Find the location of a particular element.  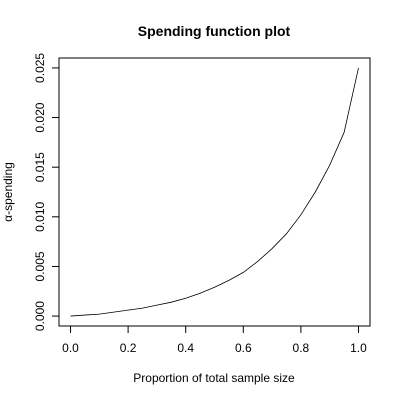

x-tick-label: 0.6 is located at coordinates (243, 348).